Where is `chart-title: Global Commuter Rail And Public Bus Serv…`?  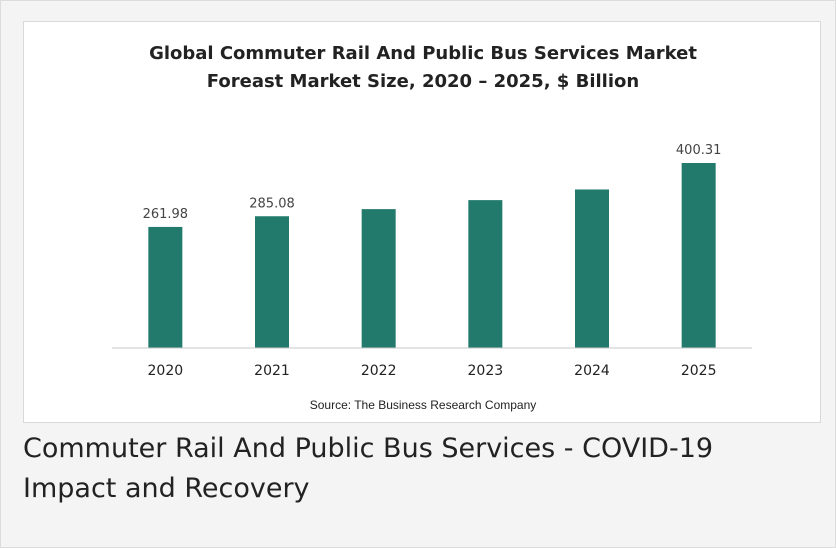
chart-title: Global Commuter Rail And Public Bus Serv… is located at coordinates (423, 68).